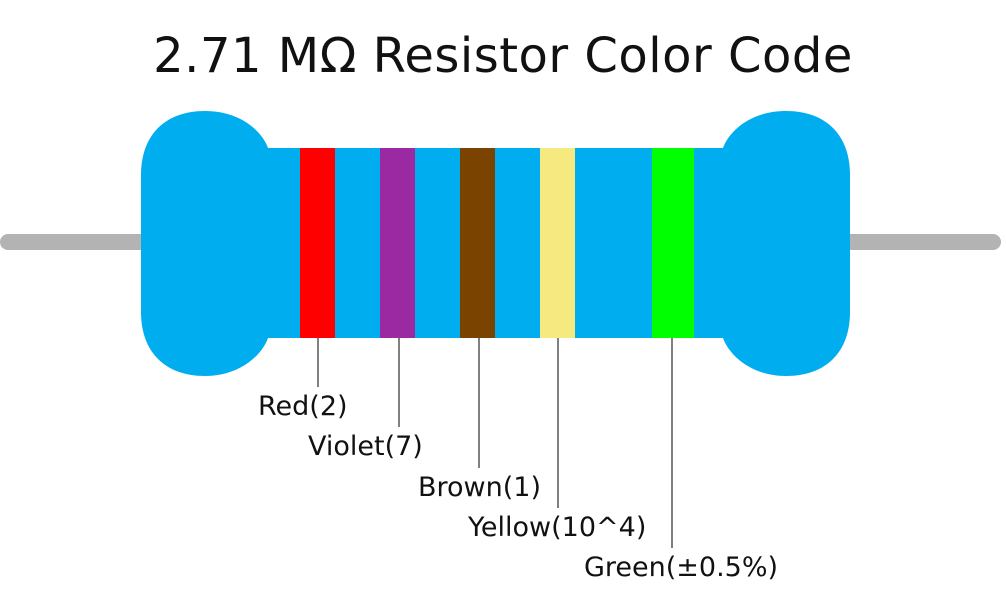  I want to click on right-cap, so click(786, 243).